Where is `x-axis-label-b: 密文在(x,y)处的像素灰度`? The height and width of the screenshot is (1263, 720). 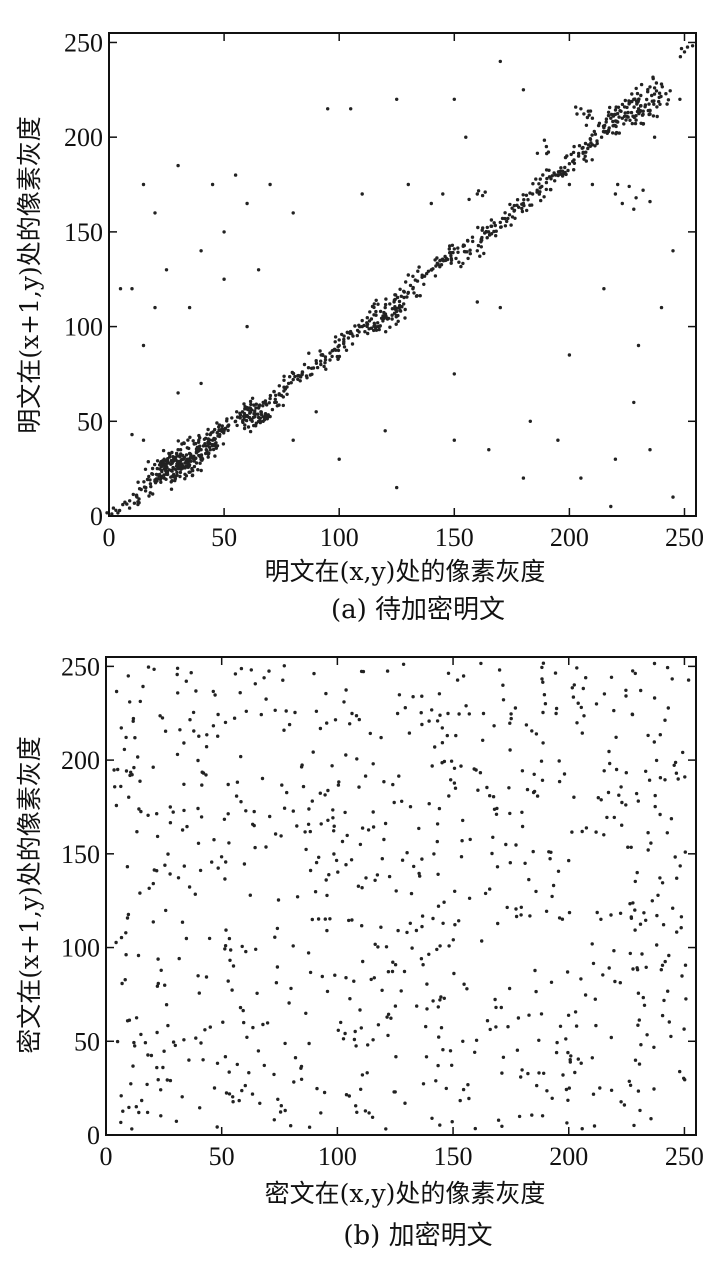
x-axis-label-b: 密文在(x,y)处的像素灰度 is located at coordinates (405, 1193).